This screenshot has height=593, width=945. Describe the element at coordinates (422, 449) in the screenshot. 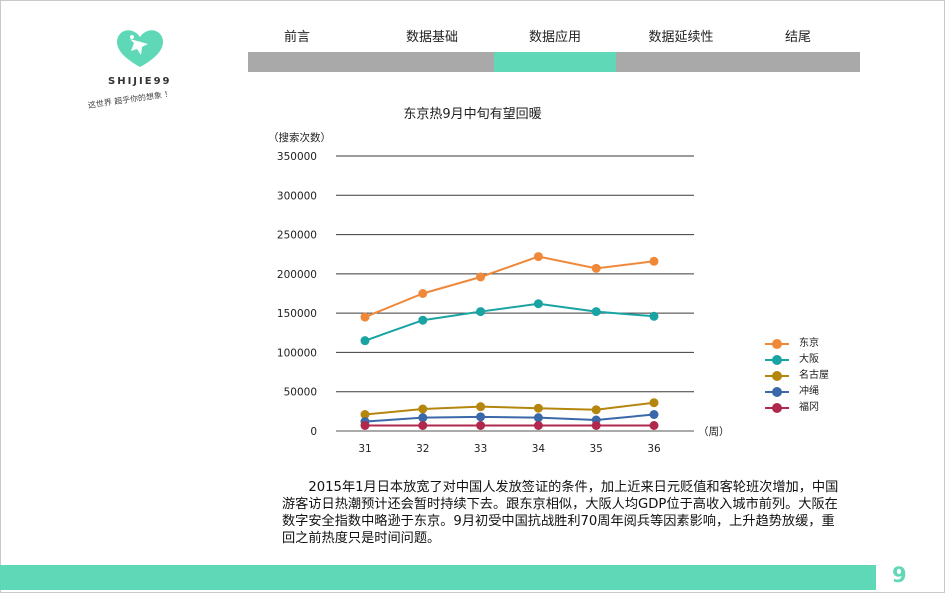

I see `x-tick-label: 32` at that location.